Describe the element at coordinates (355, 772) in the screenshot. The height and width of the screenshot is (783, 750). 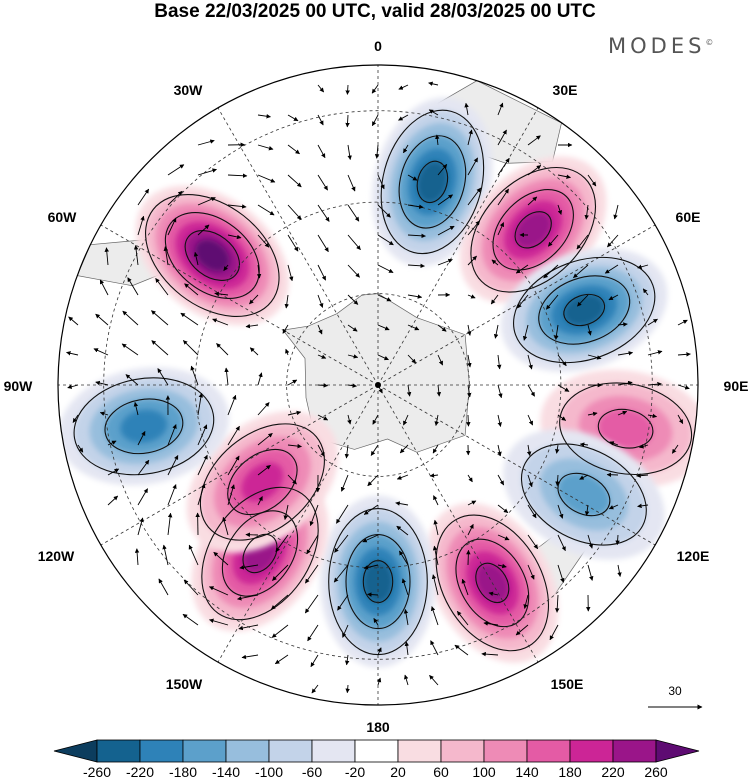
I see `colorbar-tick-label: -20` at that location.